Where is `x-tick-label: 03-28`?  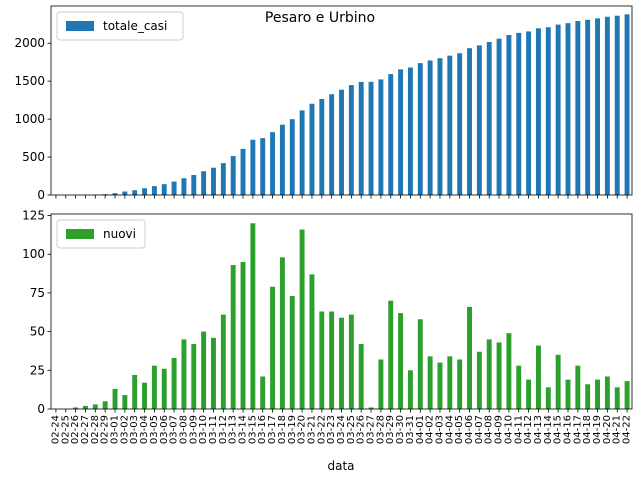 x-tick-label: 03-28 is located at coordinates (380, 429).